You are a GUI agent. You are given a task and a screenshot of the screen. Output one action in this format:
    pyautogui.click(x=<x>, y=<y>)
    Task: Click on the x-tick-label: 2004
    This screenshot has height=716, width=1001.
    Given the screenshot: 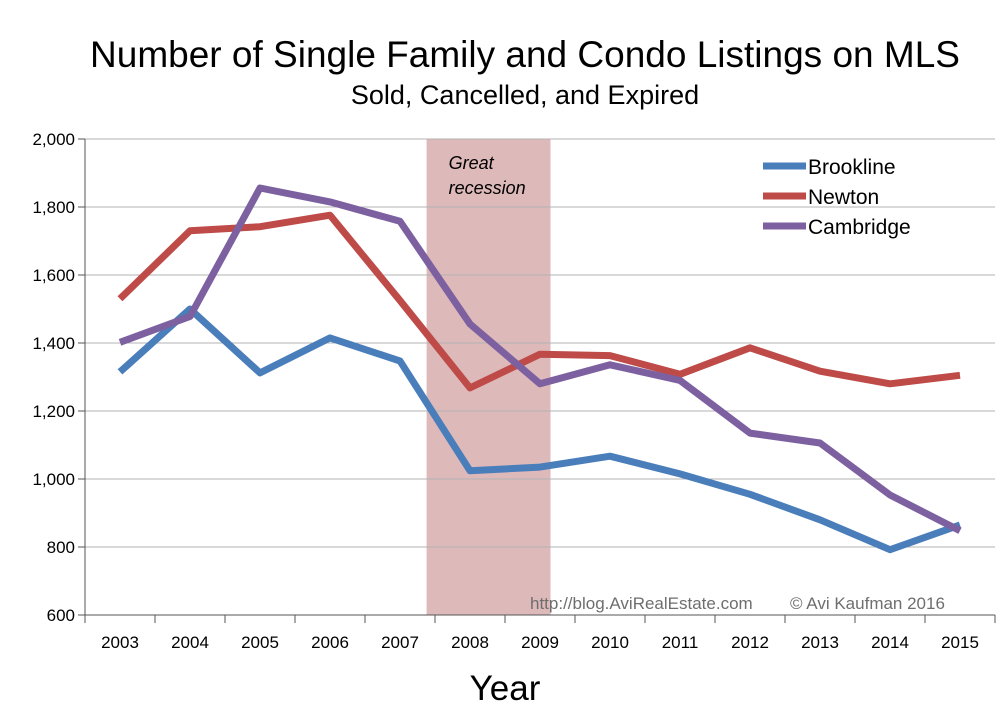 What is the action you would take?
    pyautogui.click(x=190, y=642)
    